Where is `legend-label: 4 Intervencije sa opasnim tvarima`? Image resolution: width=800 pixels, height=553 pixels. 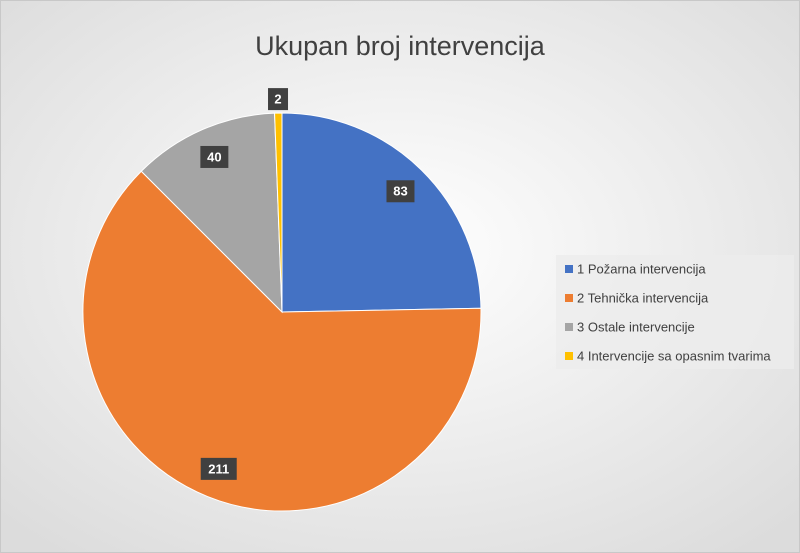
legend-label: 4 Intervencije sa opasnim tvarima is located at coordinates (674, 355).